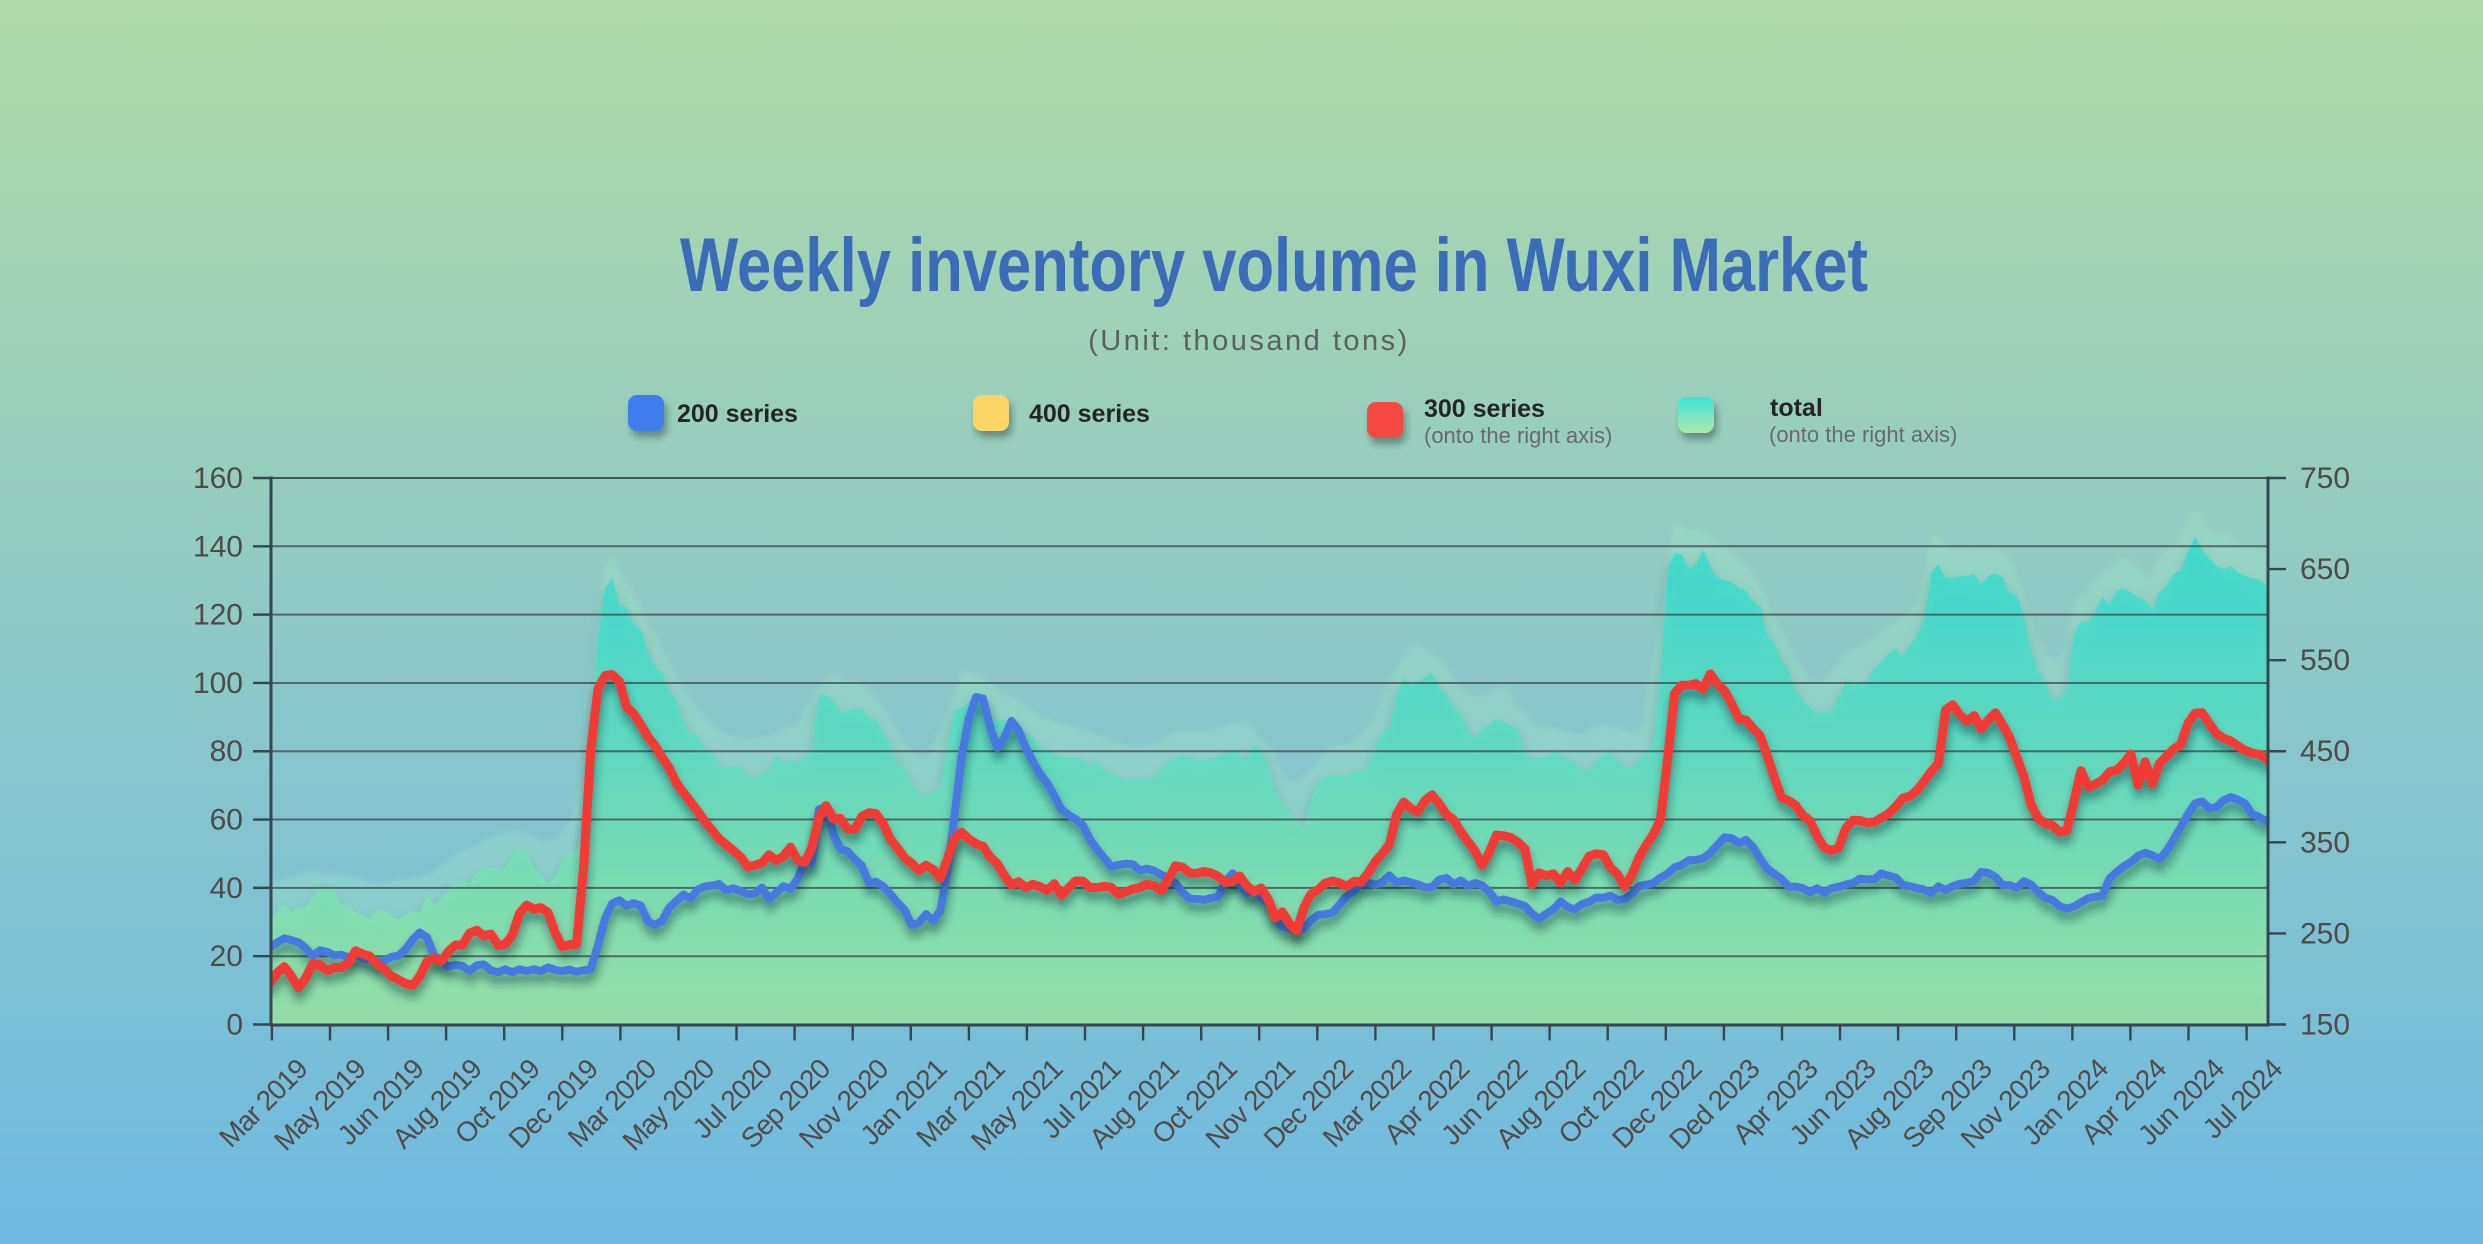  Describe the element at coordinates (1089, 414) in the screenshot. I see `svg-text: 400 series` at that location.